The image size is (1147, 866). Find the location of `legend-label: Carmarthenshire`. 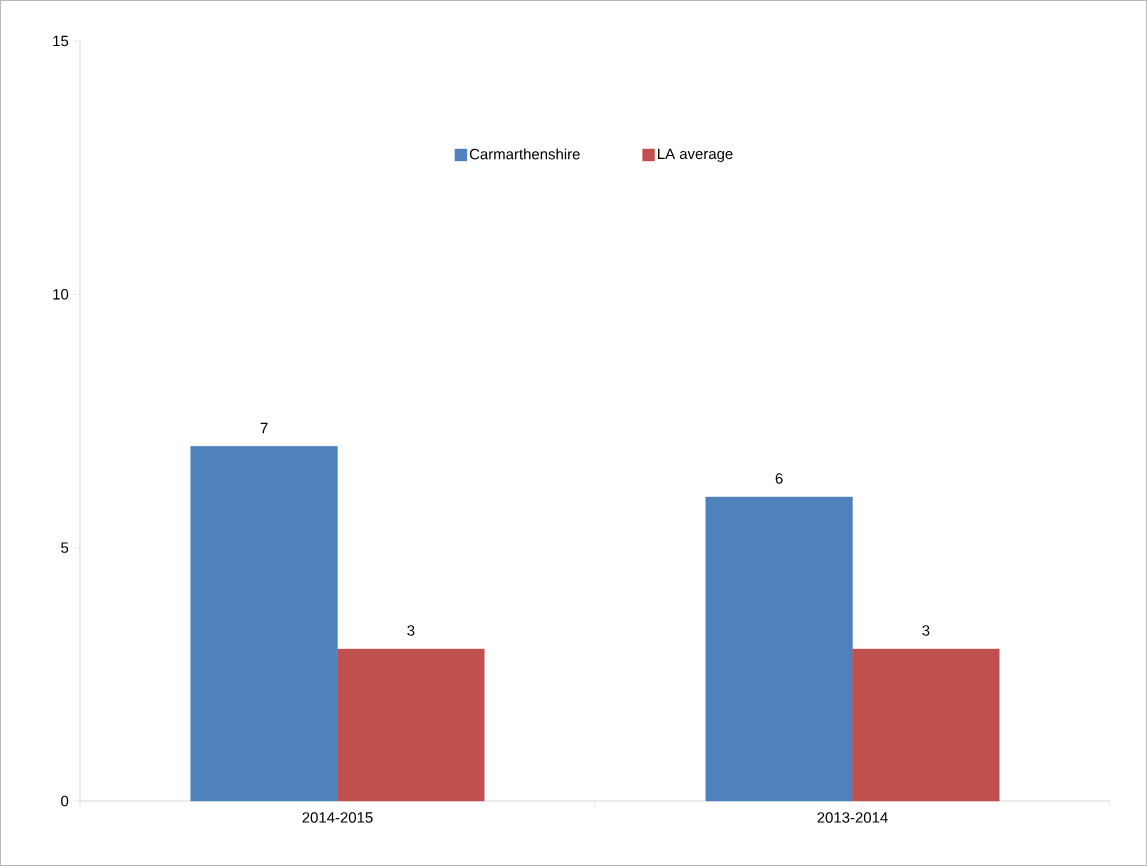

legend-label: Carmarthenshire is located at coordinates (524, 154).